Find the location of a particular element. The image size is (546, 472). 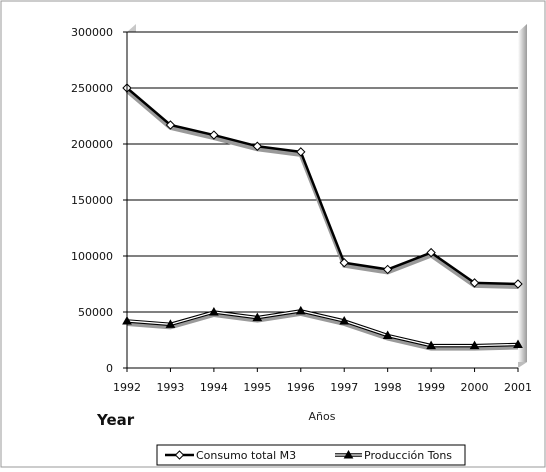

x-tick-label: 1995 is located at coordinates (257, 387).